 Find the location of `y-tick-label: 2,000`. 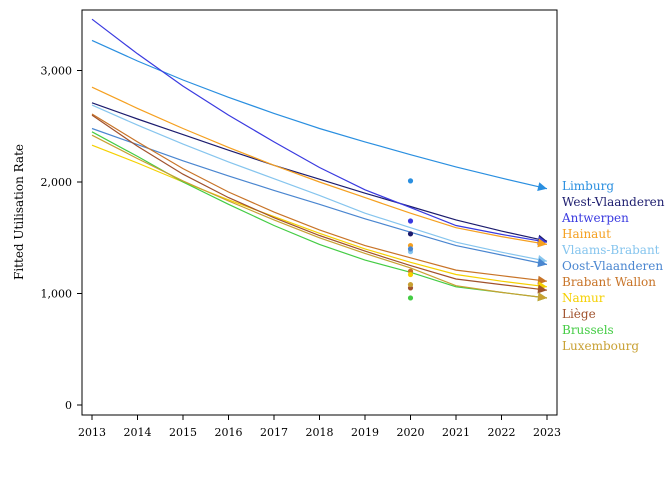

y-tick-label: 2,000 is located at coordinates (57, 182).